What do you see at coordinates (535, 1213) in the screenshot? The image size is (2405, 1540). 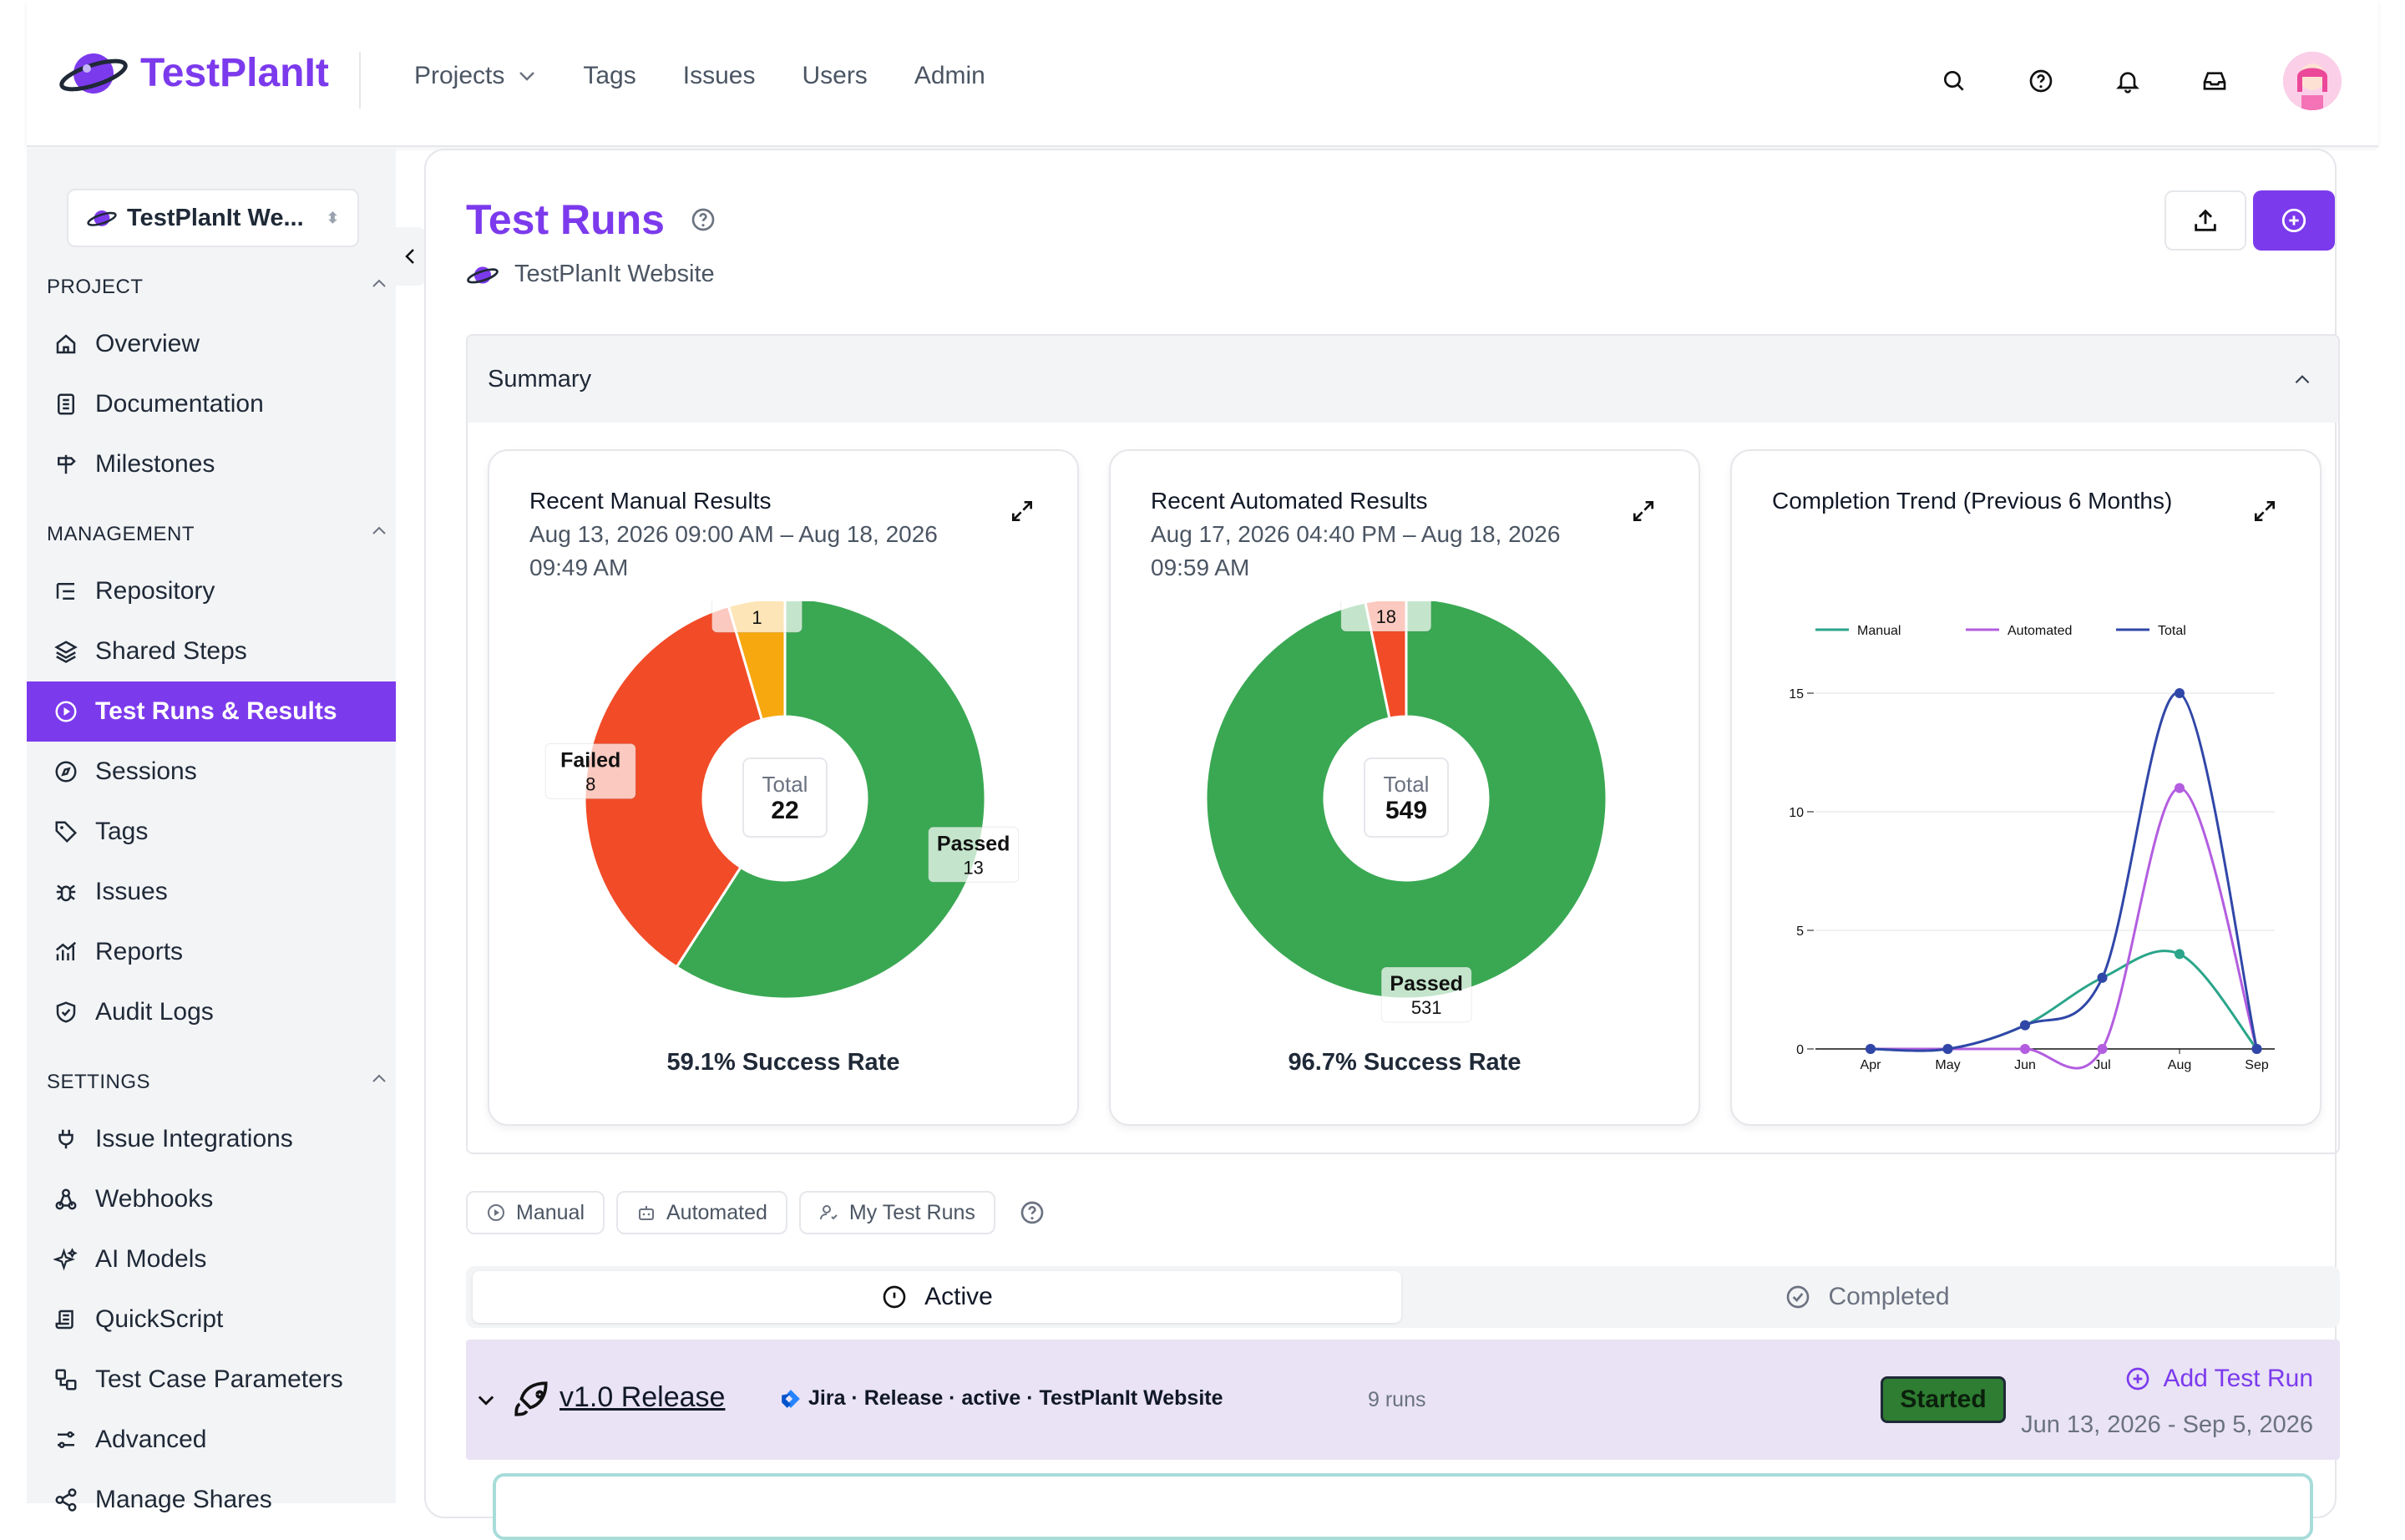 I see `filter-manual: Manual` at bounding box center [535, 1213].